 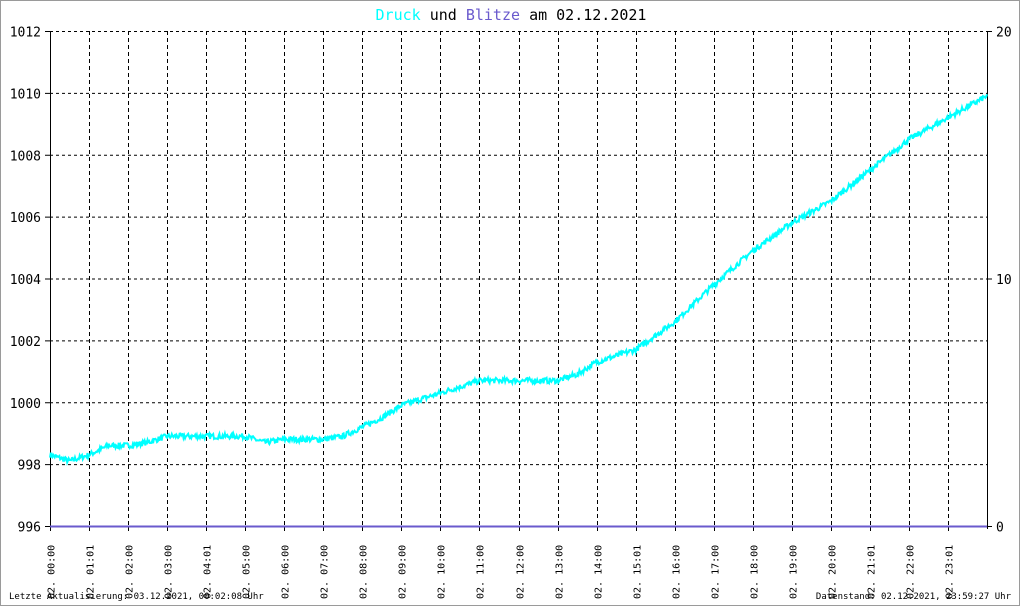 What do you see at coordinates (560, 572) in the screenshot?
I see `x-tick-label: 02. 13:00` at bounding box center [560, 572].